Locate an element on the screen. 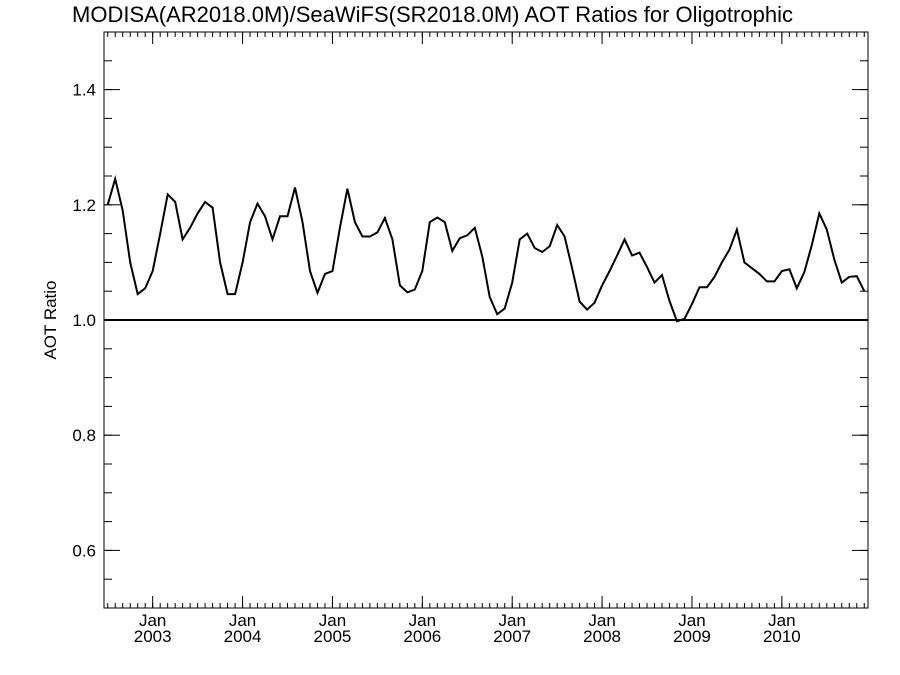  y-tick-label: 0.6 is located at coordinates (84, 550).